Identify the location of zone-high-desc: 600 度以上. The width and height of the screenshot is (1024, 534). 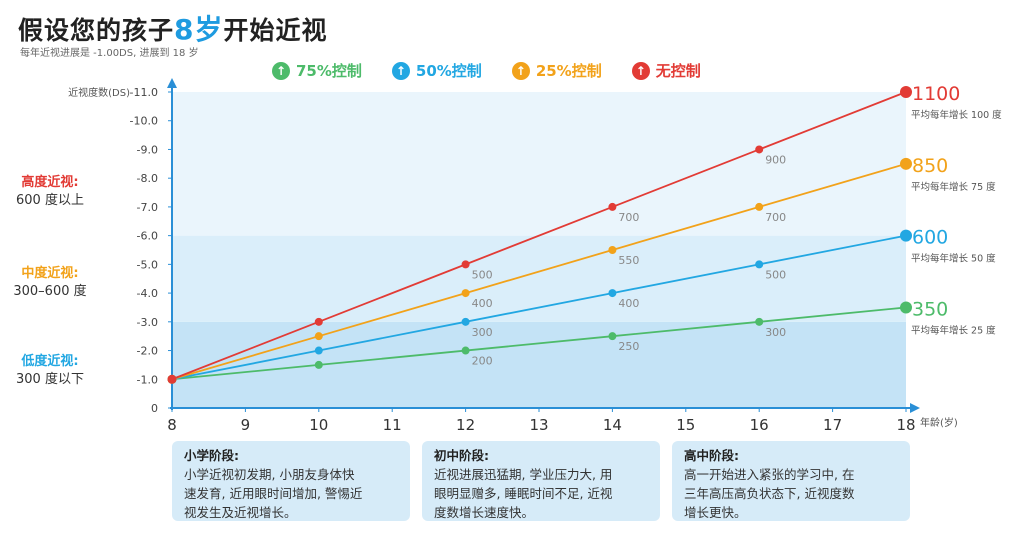
(50, 200).